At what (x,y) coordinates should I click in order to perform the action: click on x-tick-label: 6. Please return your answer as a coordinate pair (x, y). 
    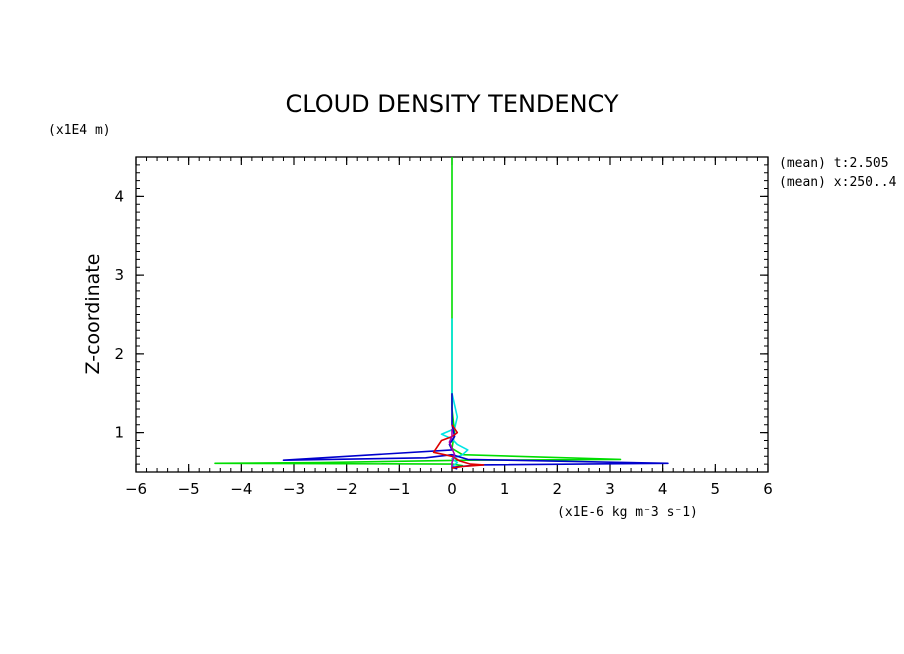
    Looking at the image, I should click on (768, 489).